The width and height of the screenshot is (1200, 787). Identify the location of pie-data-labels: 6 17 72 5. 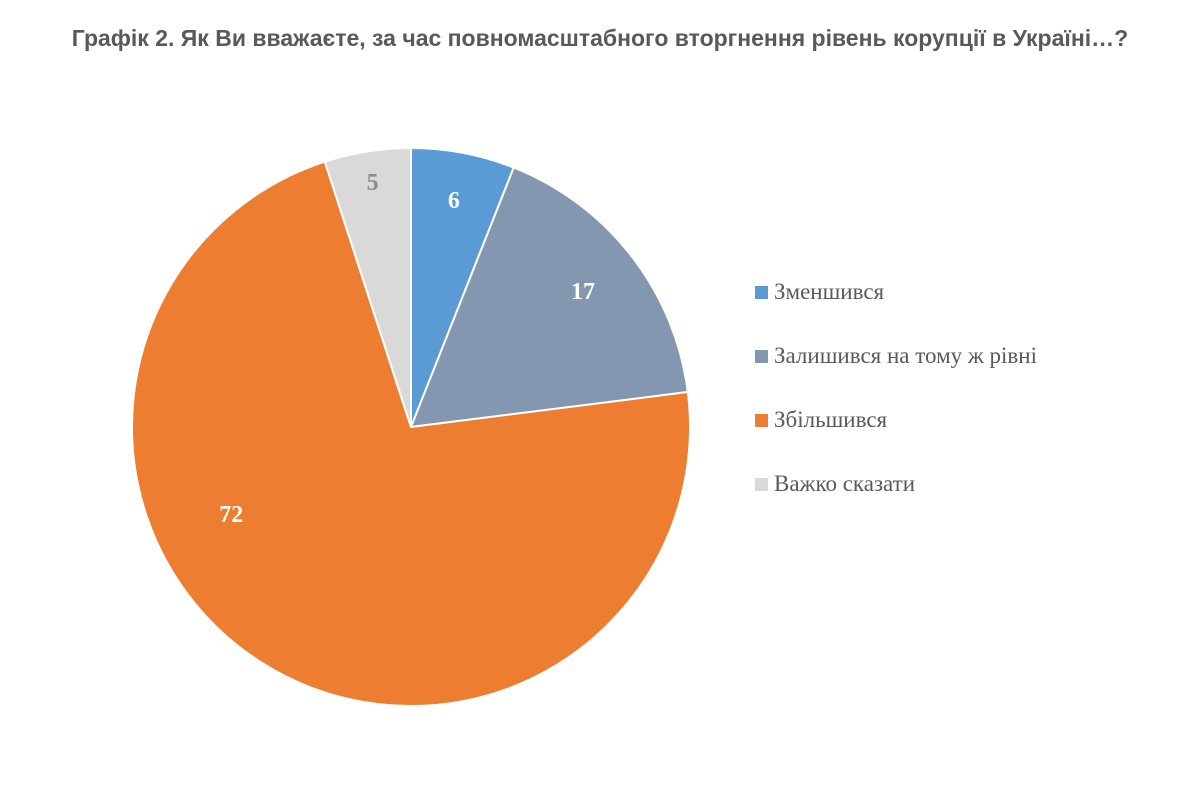
(407, 349).